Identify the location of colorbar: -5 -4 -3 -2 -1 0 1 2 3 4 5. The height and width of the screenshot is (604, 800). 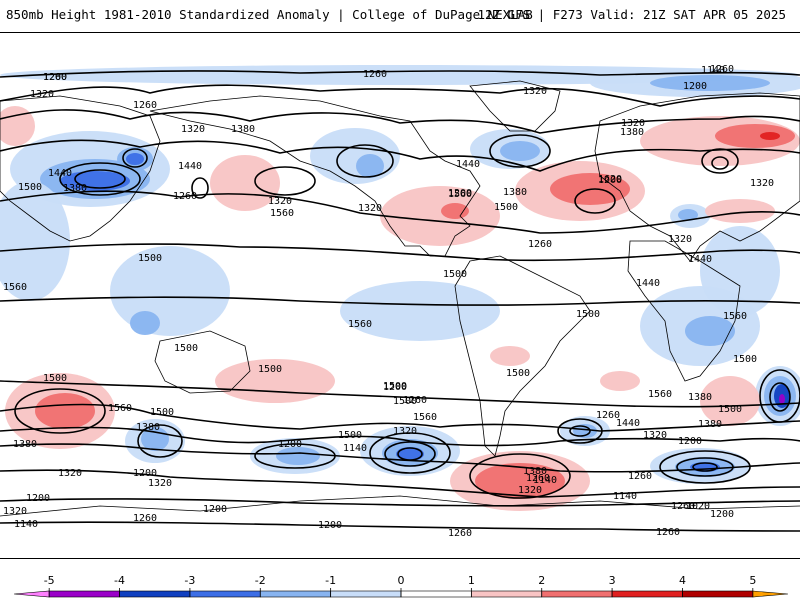
(400, 580).